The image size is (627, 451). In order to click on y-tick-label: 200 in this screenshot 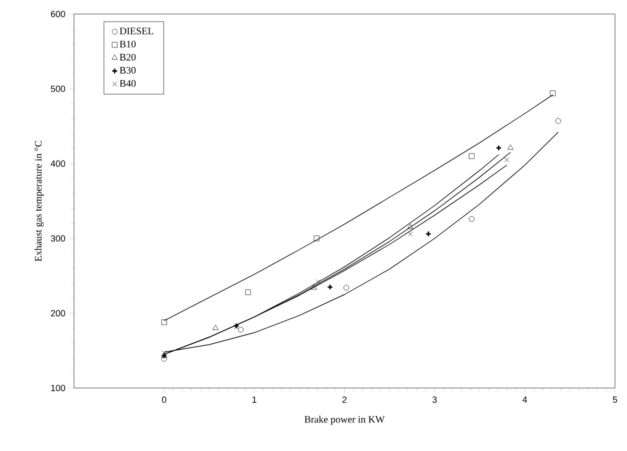, I will do `click(58, 313)`.